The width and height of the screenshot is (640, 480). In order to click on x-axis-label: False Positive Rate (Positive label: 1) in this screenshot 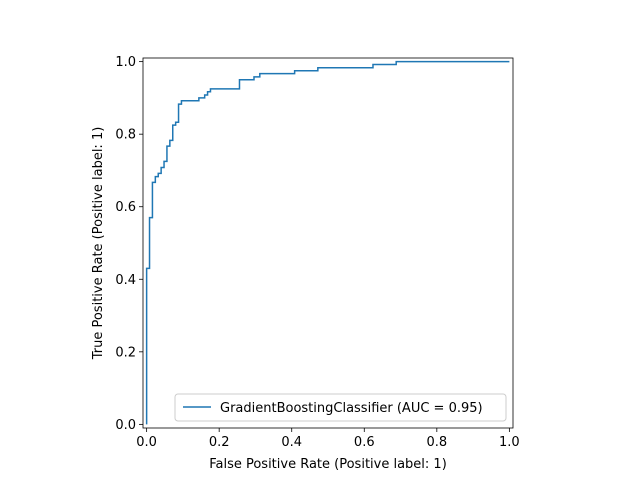, I will do `click(328, 464)`.